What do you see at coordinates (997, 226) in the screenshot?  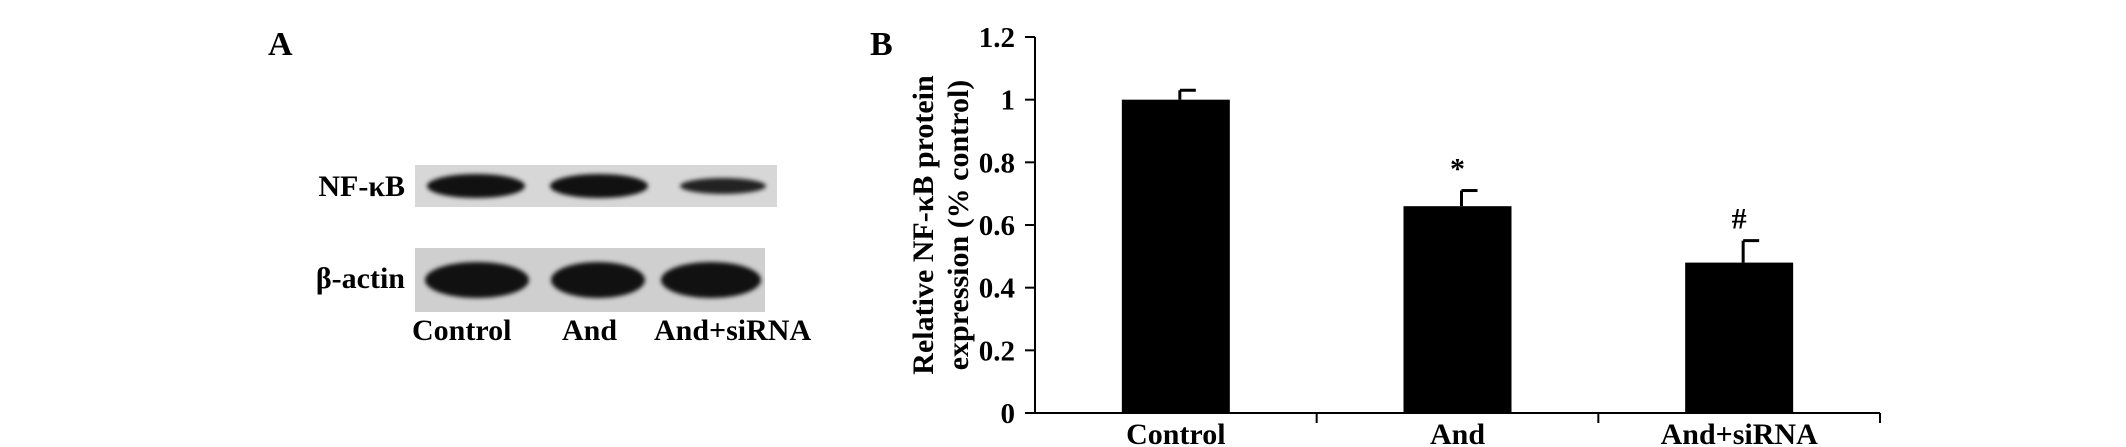 I see `y-tick-label: 0.6` at bounding box center [997, 226].